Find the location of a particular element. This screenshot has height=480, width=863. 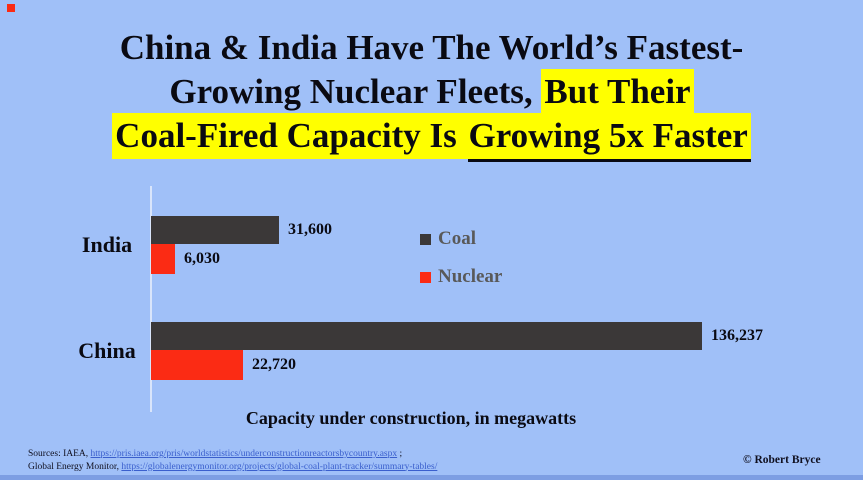

bar-nuclear-china is located at coordinates (197, 365).